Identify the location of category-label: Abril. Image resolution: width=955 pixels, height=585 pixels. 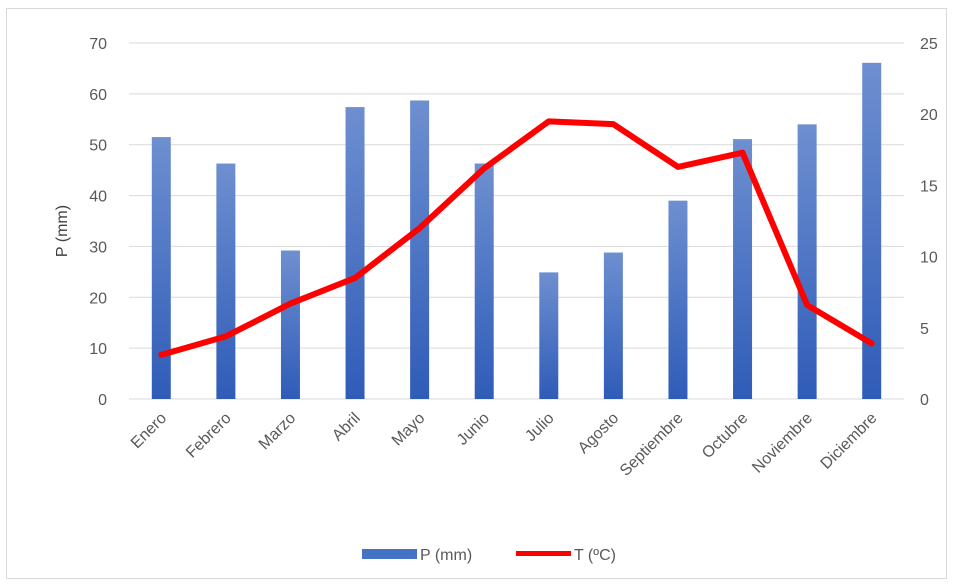
(346, 427).